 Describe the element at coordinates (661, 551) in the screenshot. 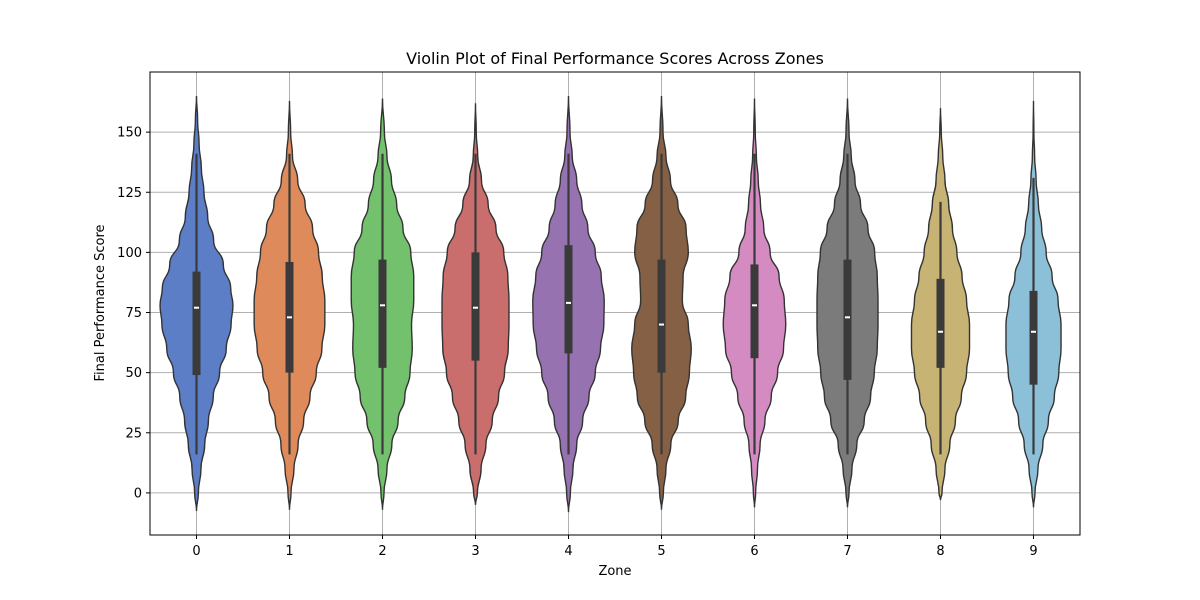

I see `x-tick-label: 5` at that location.